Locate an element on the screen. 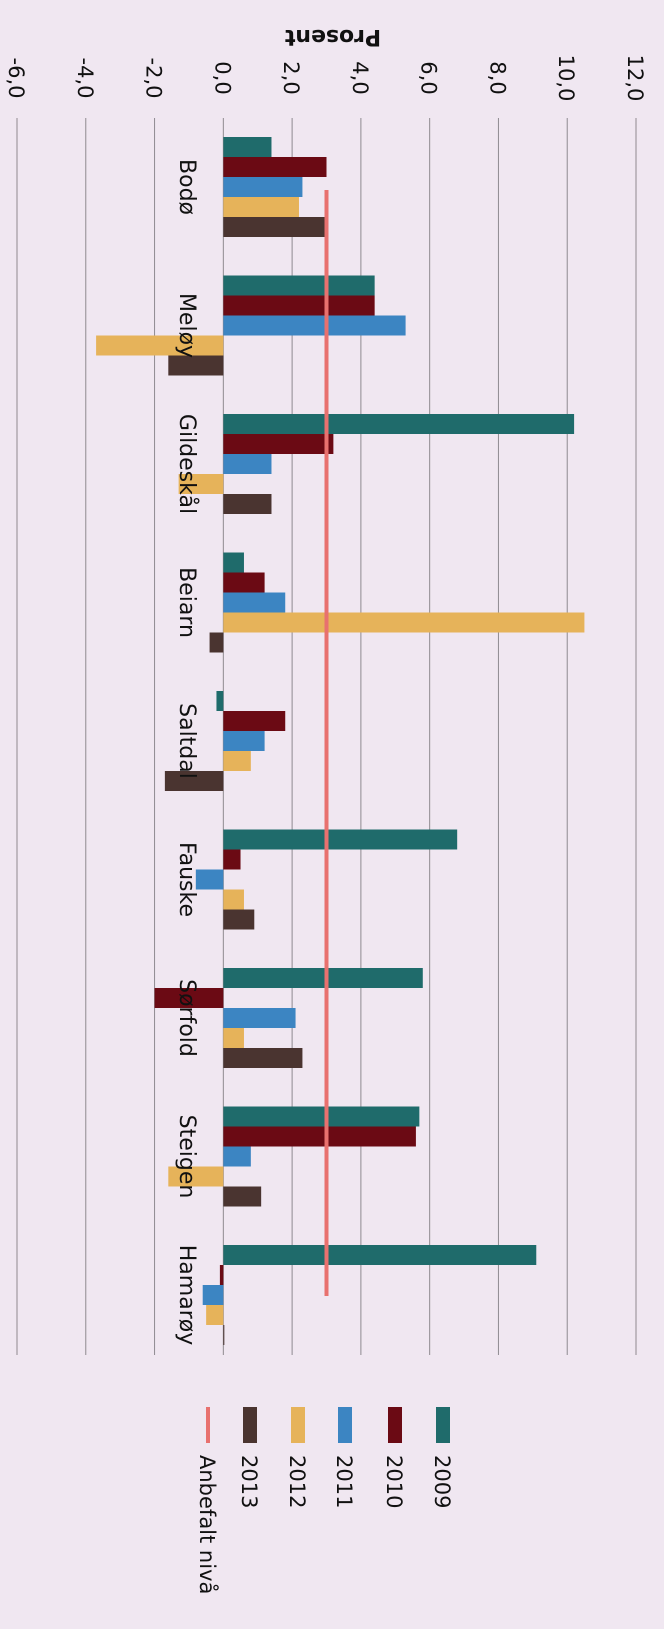 The image size is (664, 1629). tick-label: -6,0 is located at coordinates (16, 78).